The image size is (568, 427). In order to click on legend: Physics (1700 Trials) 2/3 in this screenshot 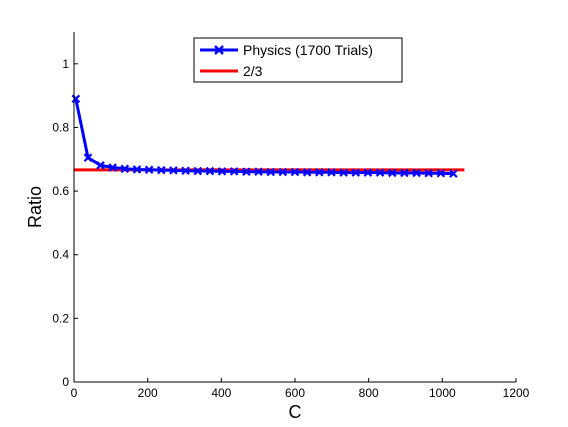, I will do `click(298, 60)`.